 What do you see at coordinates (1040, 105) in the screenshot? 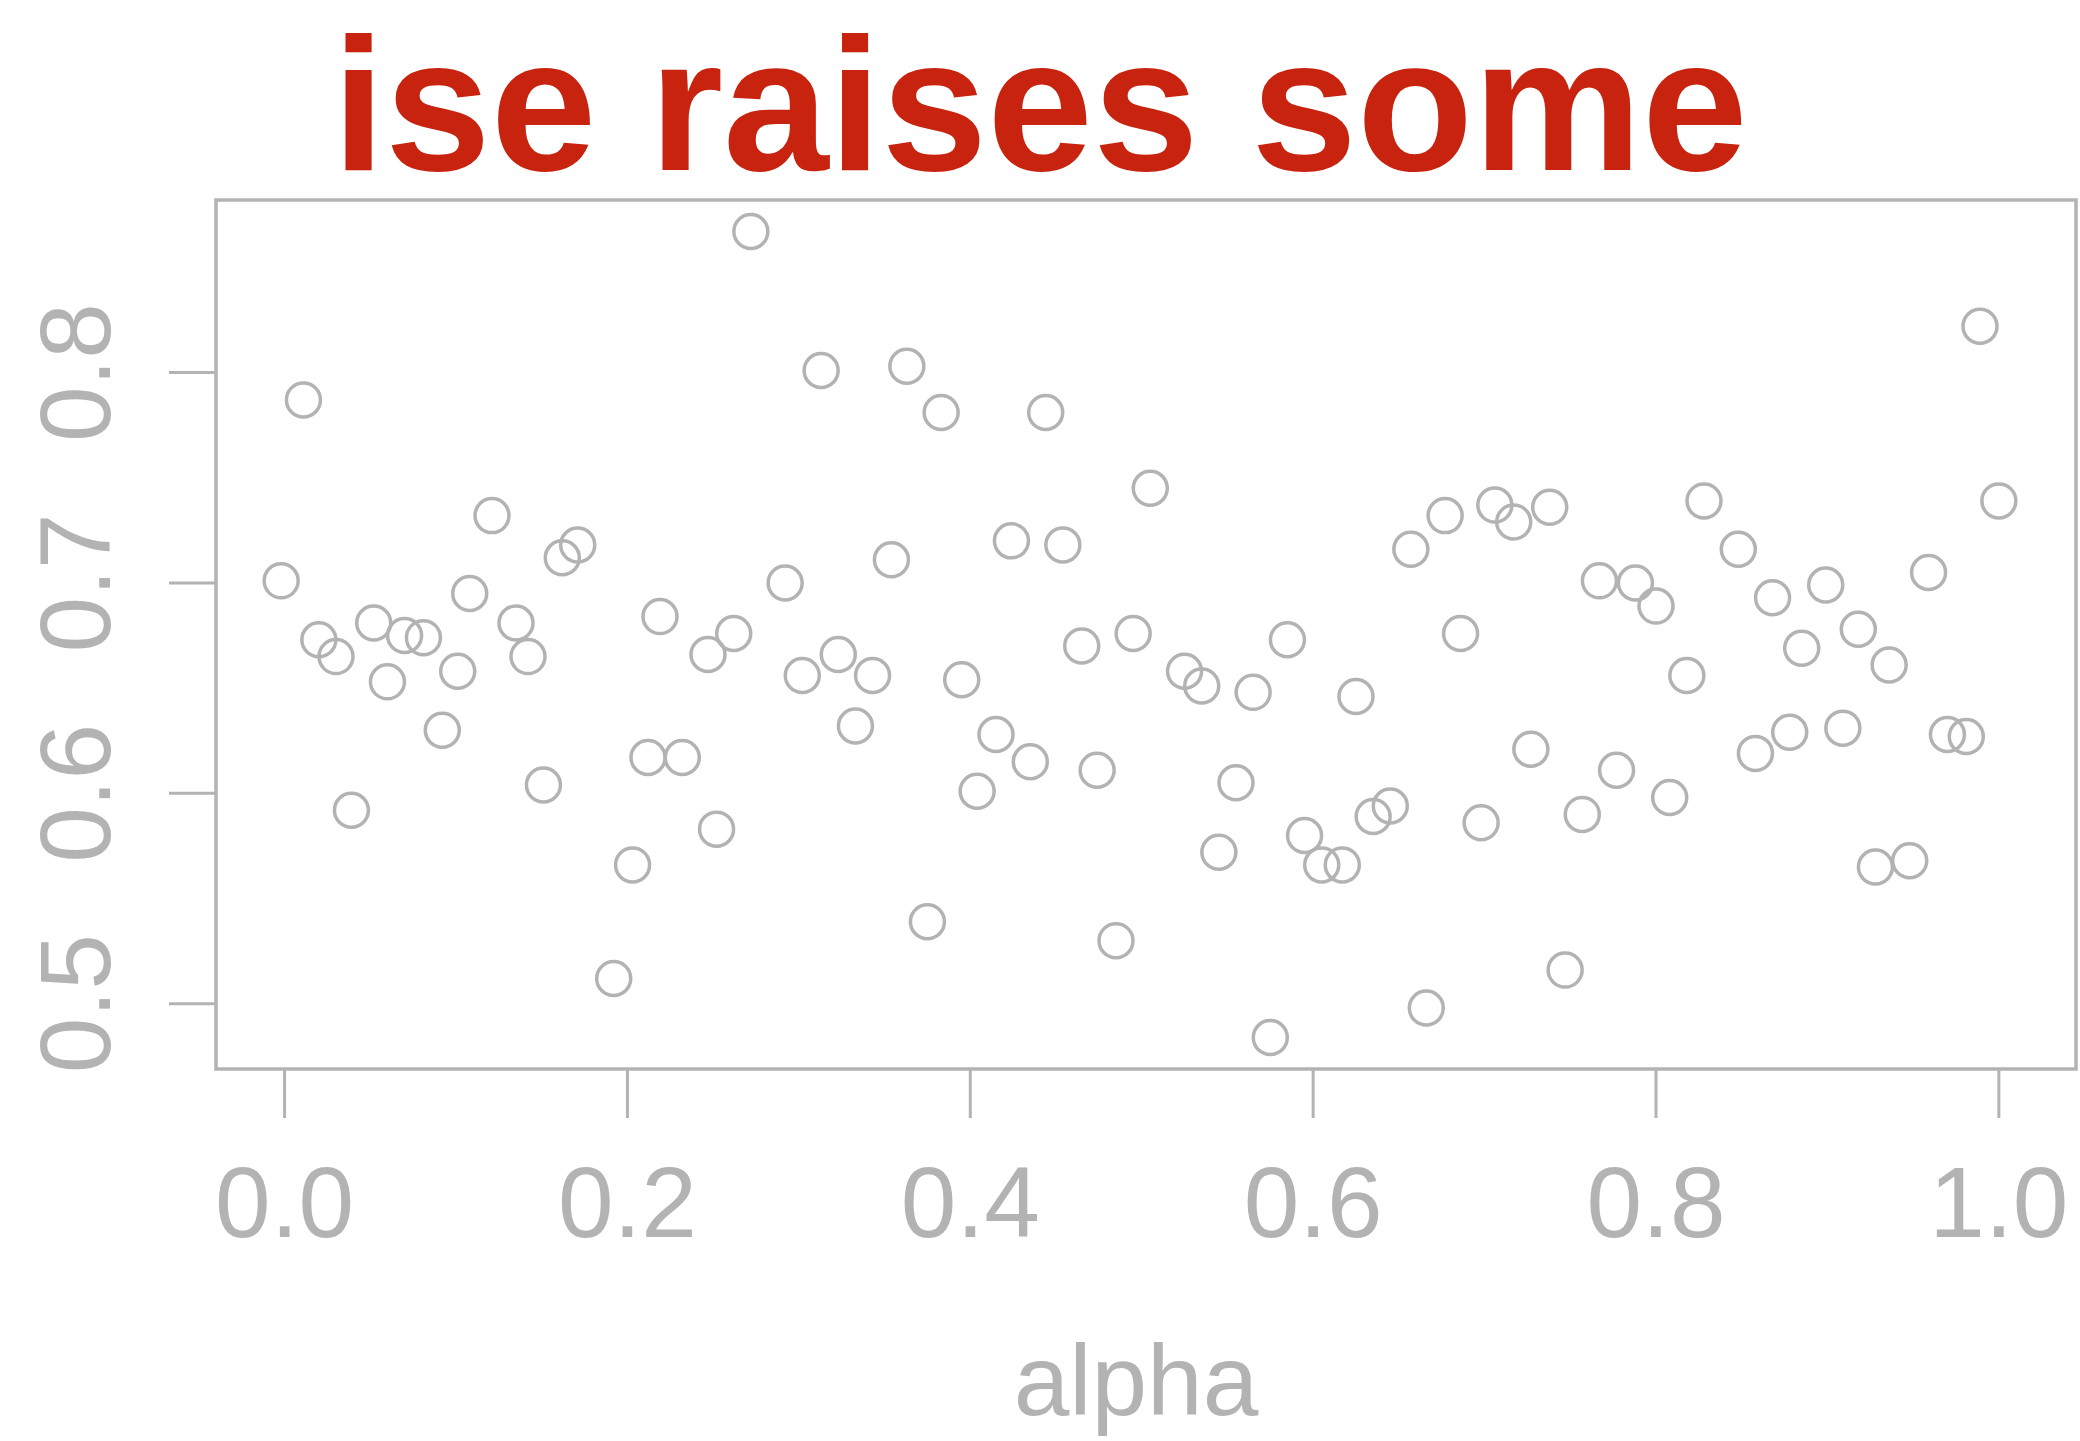
I see `annotation: ise raises some` at bounding box center [1040, 105].